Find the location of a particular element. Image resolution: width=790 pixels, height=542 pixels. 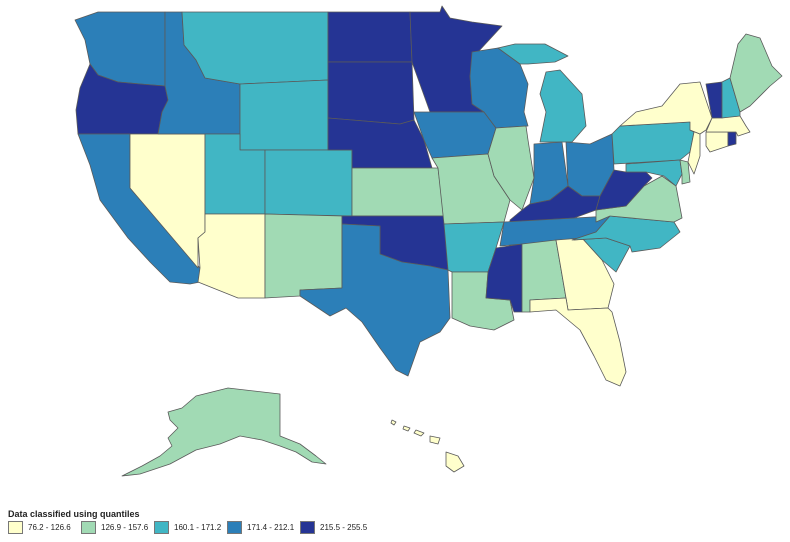

legend-label: 215.5 - 255.5 is located at coordinates (344, 527).